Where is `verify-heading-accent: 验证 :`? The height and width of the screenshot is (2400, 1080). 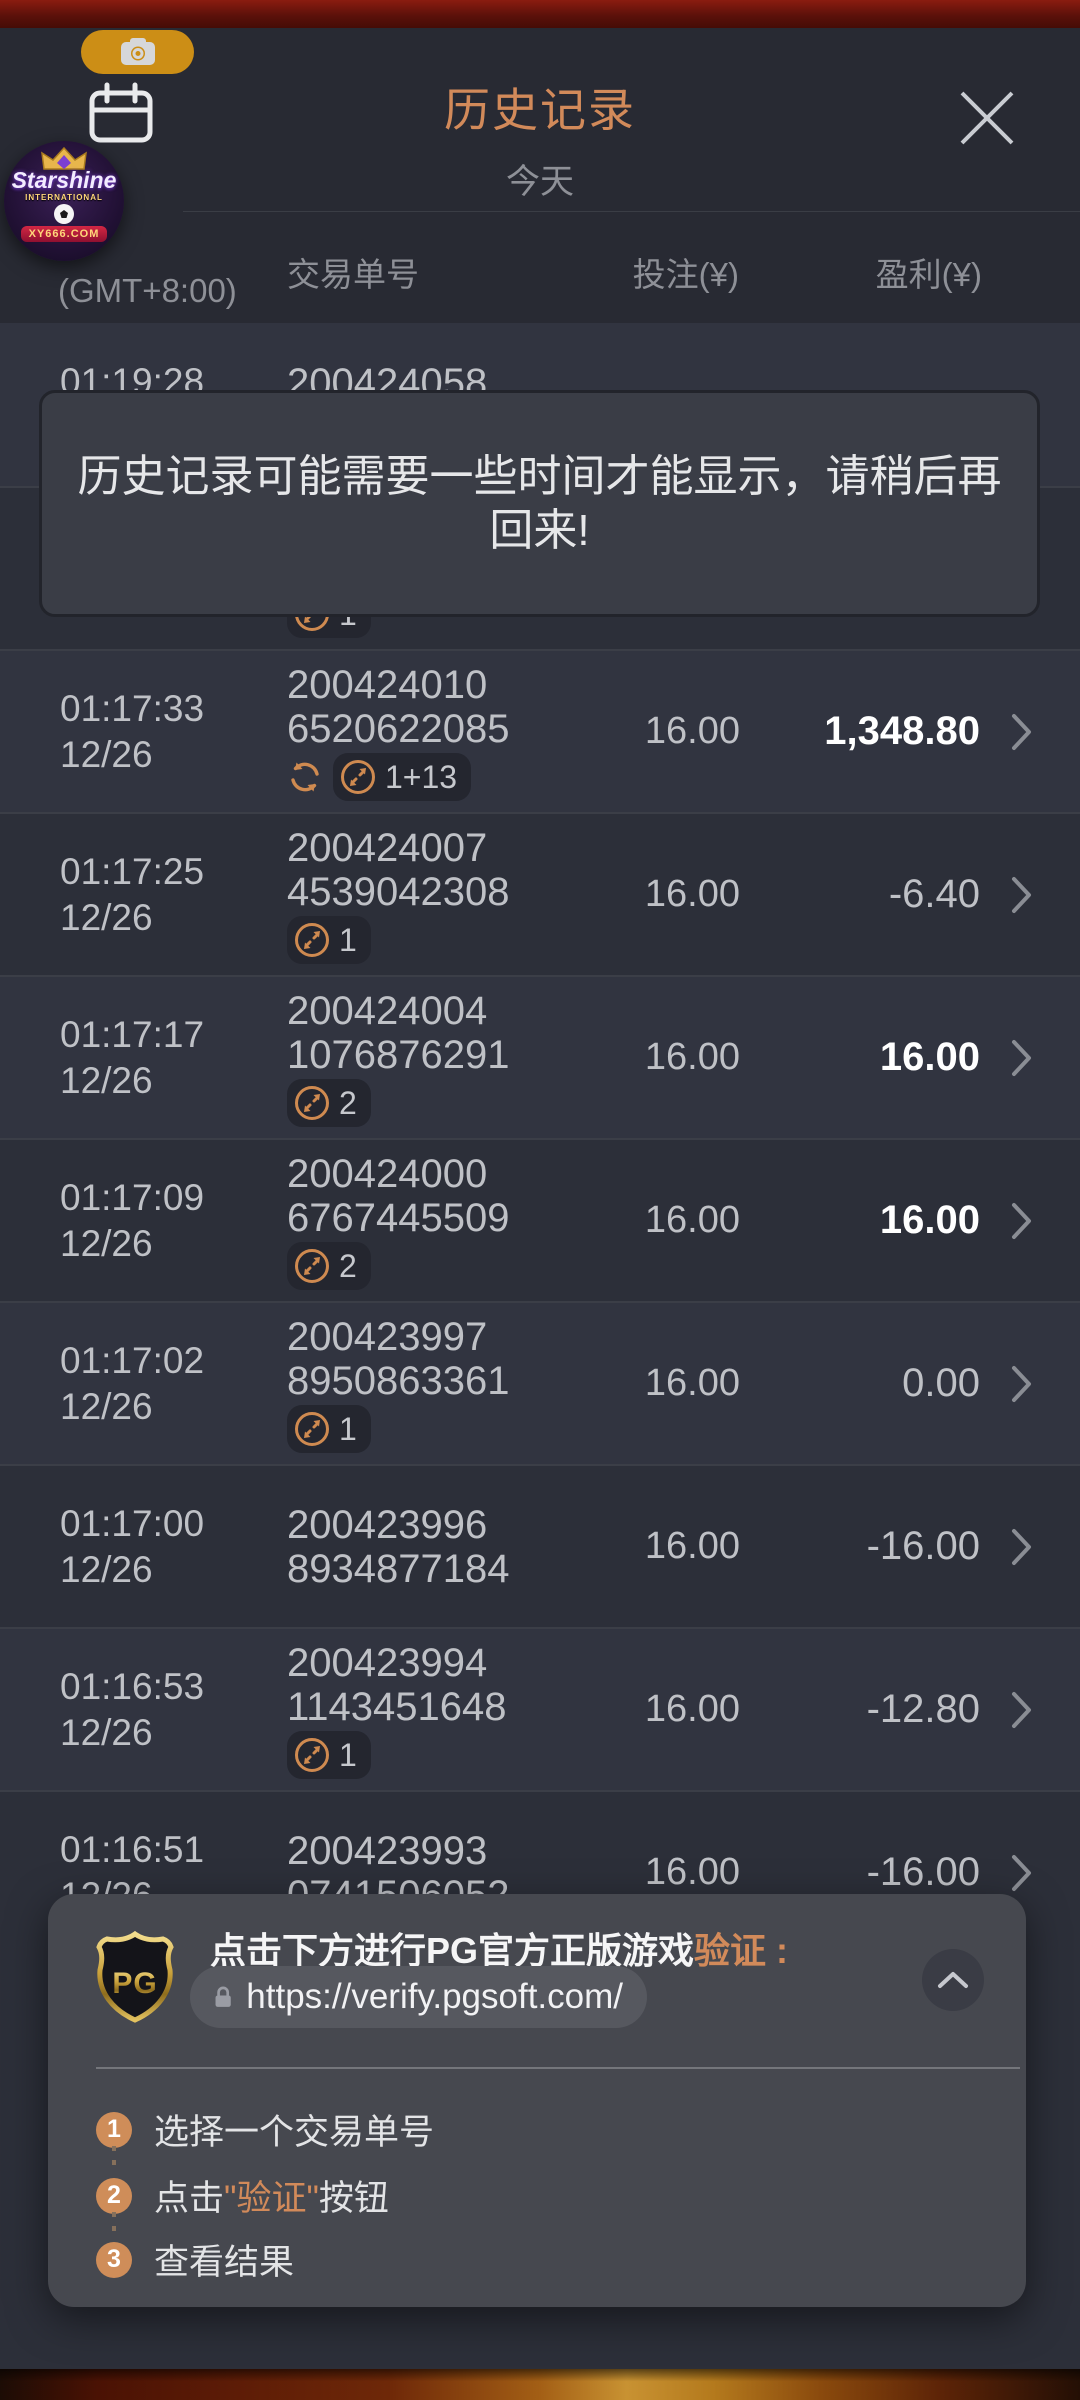
verify-heading-accent: 验证 : is located at coordinates (741, 1950).